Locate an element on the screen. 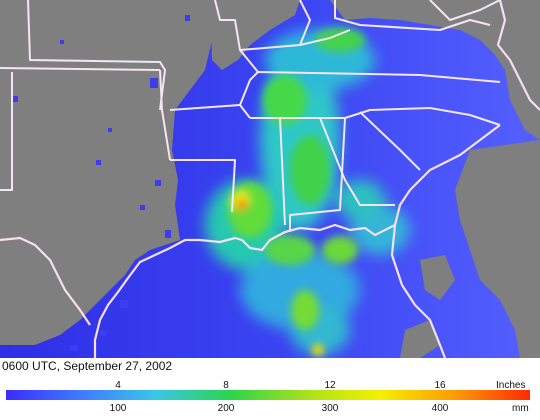  legend-mm-tick: 300 is located at coordinates (330, 408).